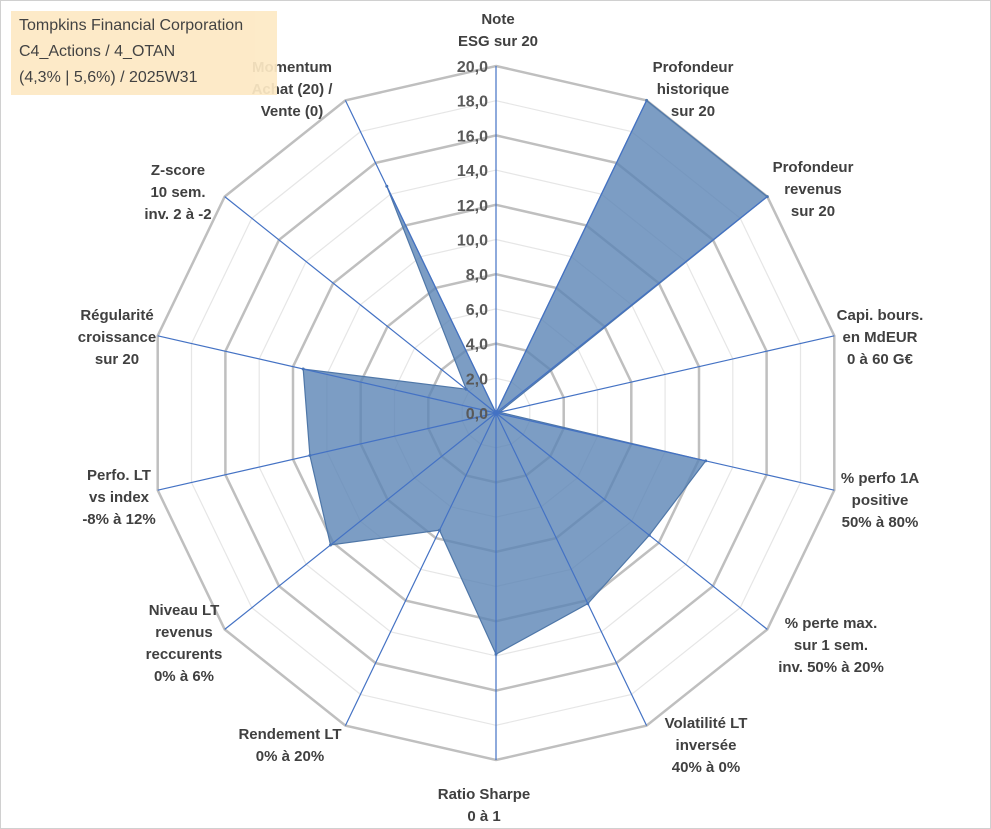  Describe the element at coordinates (477, 379) in the screenshot. I see `tick-label: 2,0` at that location.